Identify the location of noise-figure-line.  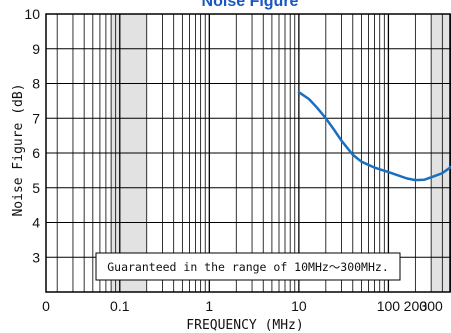
(374, 136).